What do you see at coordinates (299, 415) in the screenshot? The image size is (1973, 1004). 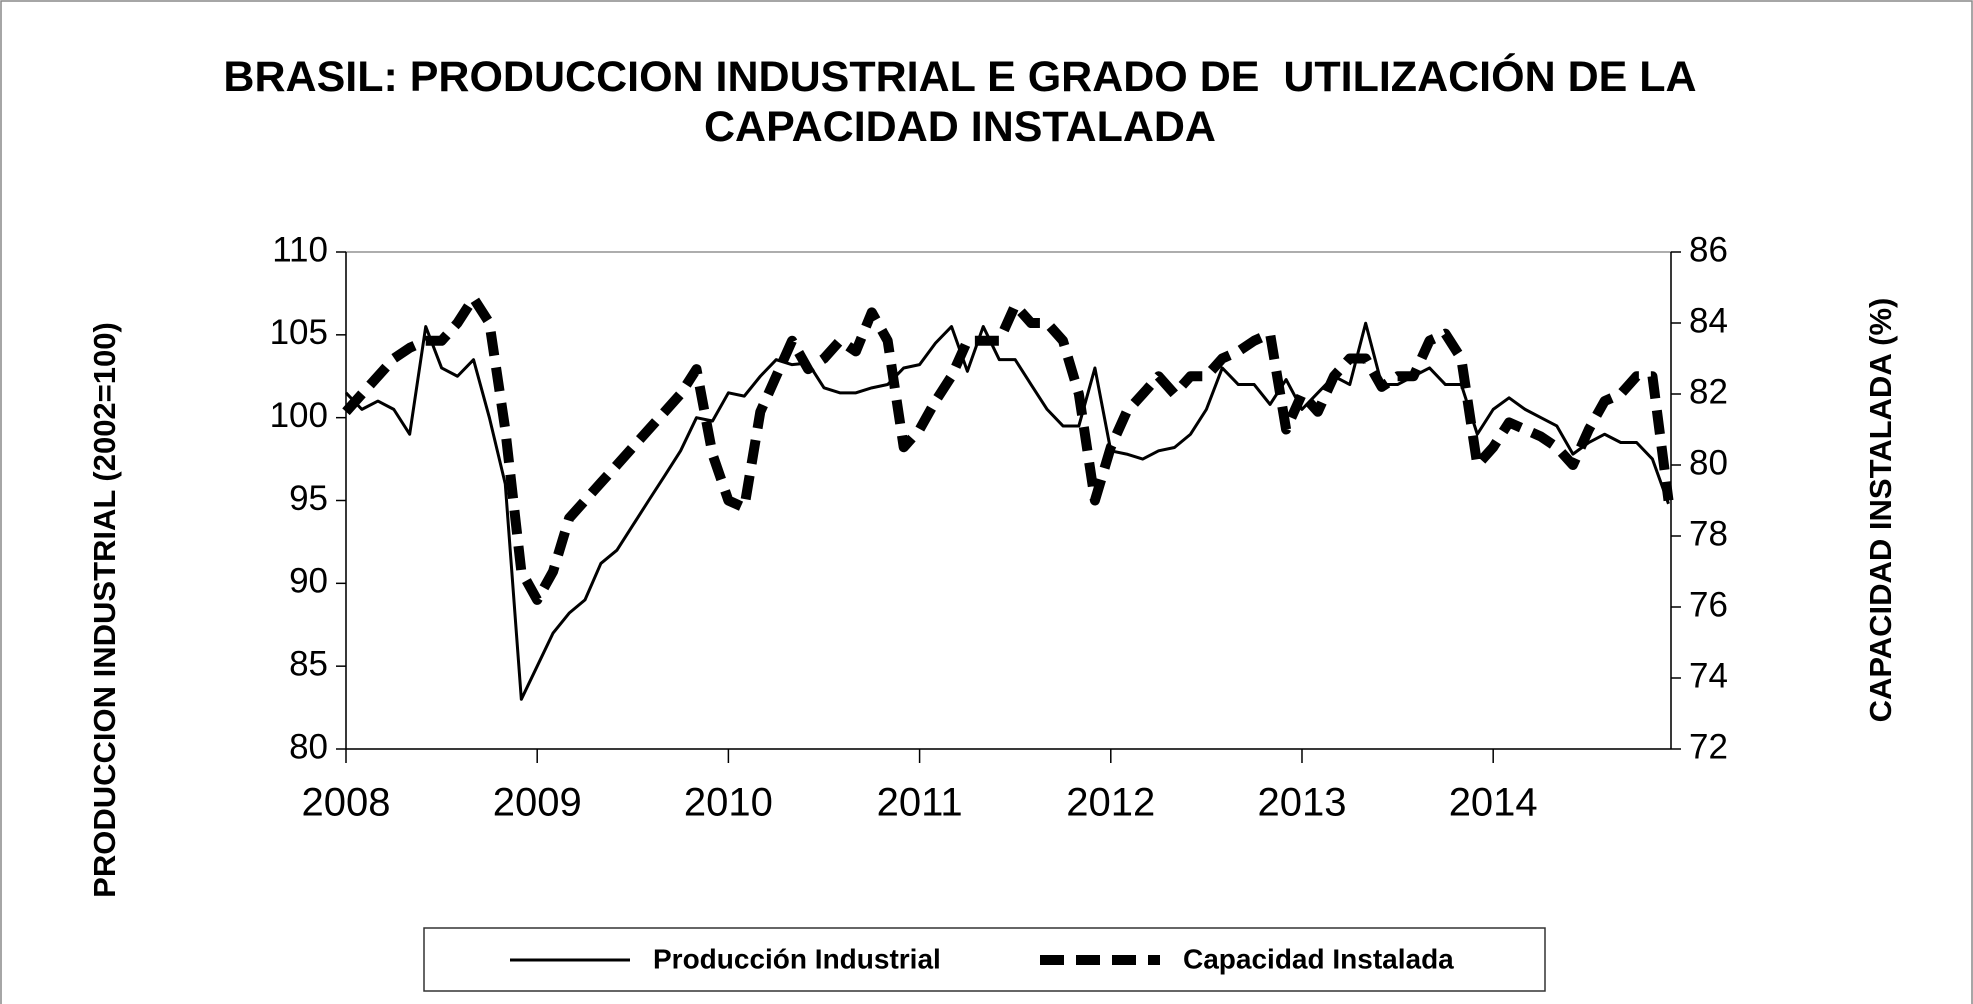 I see `y-tick-label: 100` at bounding box center [299, 415].